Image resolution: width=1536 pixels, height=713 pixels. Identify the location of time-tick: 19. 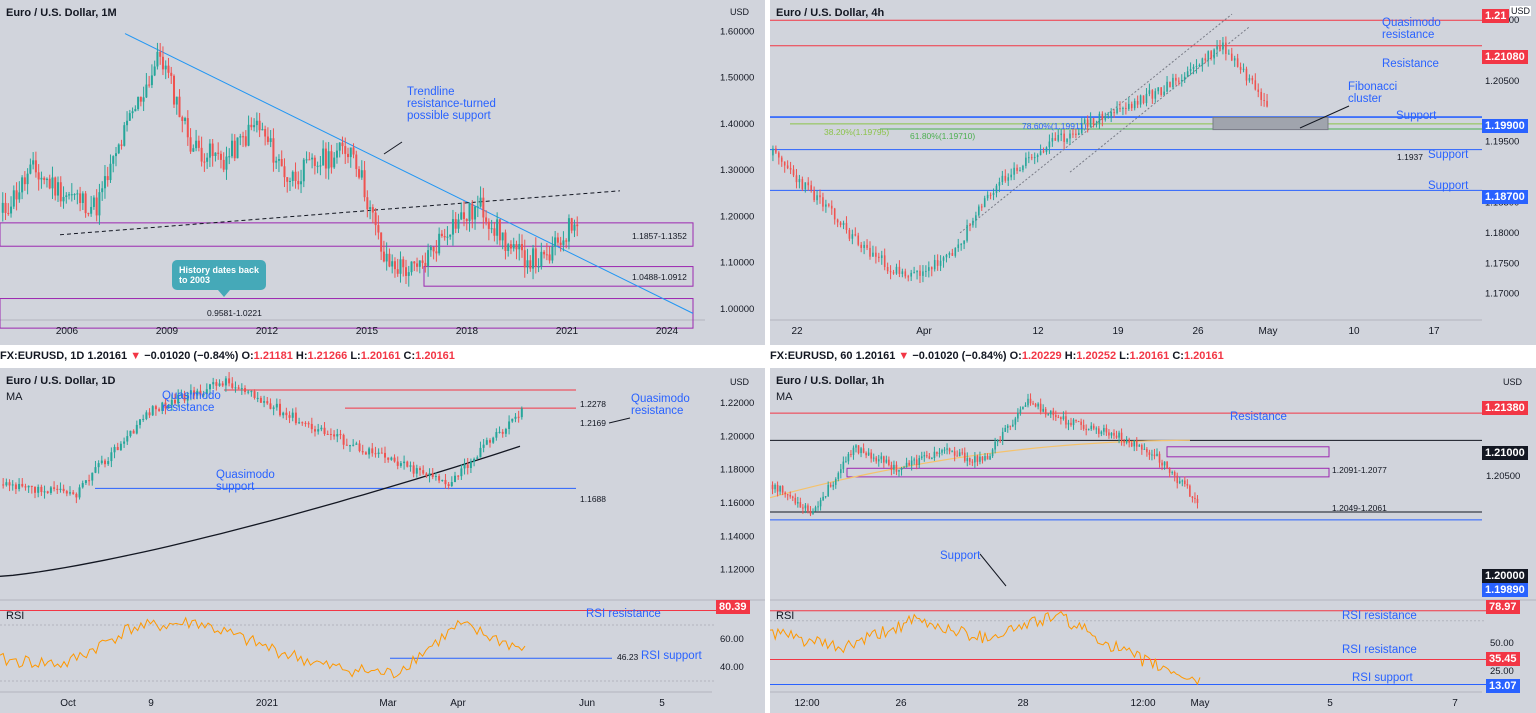
(1118, 331).